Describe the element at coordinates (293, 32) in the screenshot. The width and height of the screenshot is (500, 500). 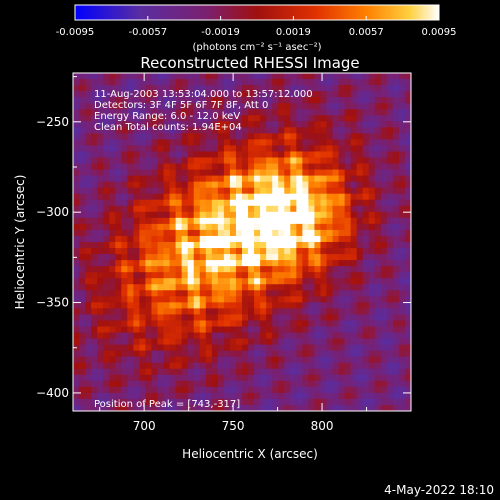
I see `colorbar-tick-label: 0.0019` at that location.